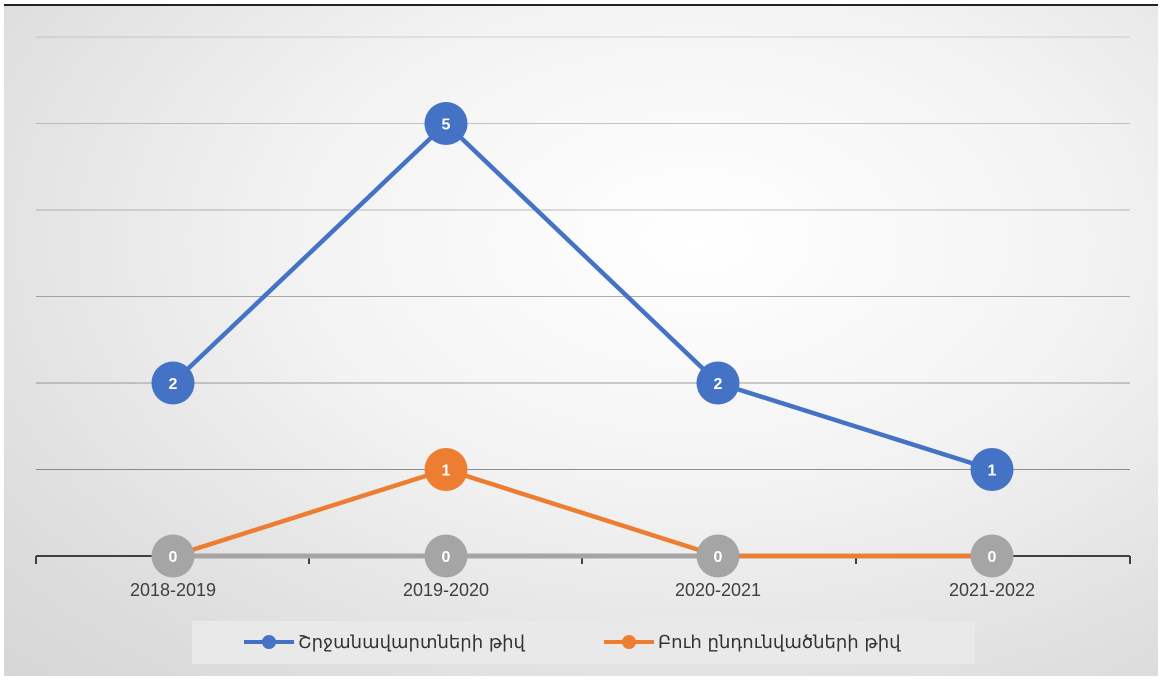  I want to click on legend-item-series-1: Շրջանավարտների թիվ, so click(384, 642).